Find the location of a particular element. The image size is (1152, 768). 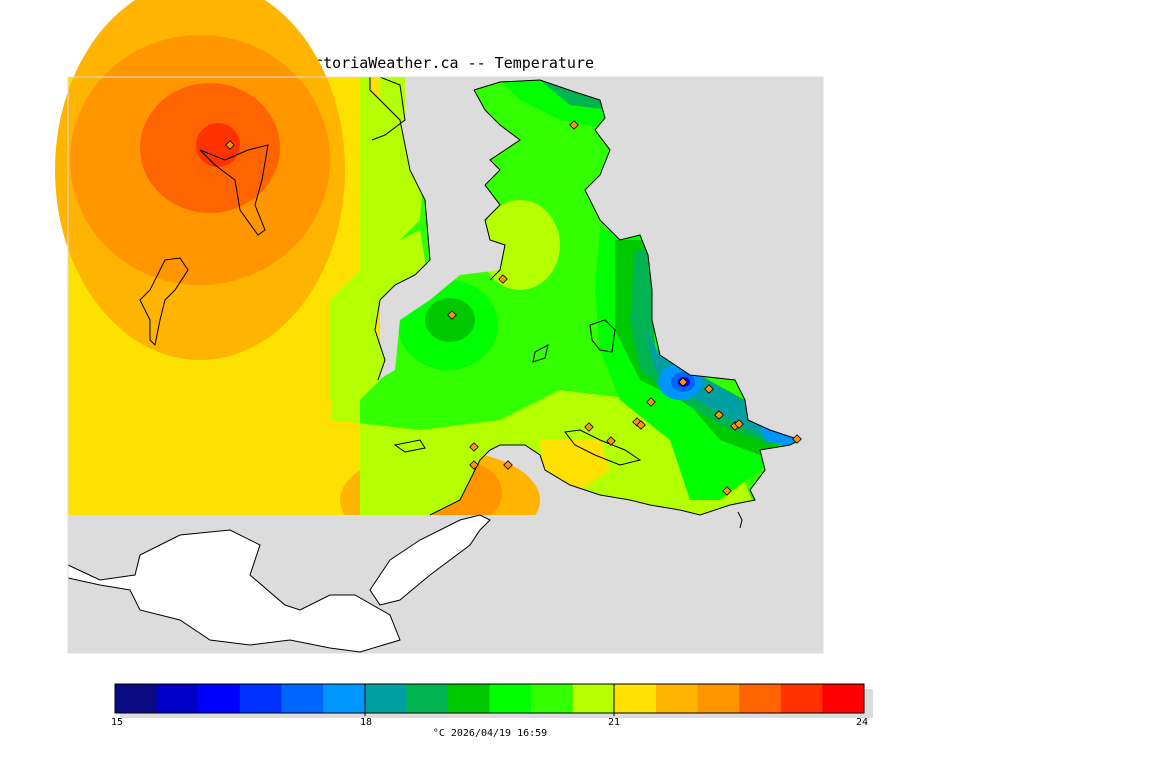

olympic-peninsula is located at coordinates (234, 591).